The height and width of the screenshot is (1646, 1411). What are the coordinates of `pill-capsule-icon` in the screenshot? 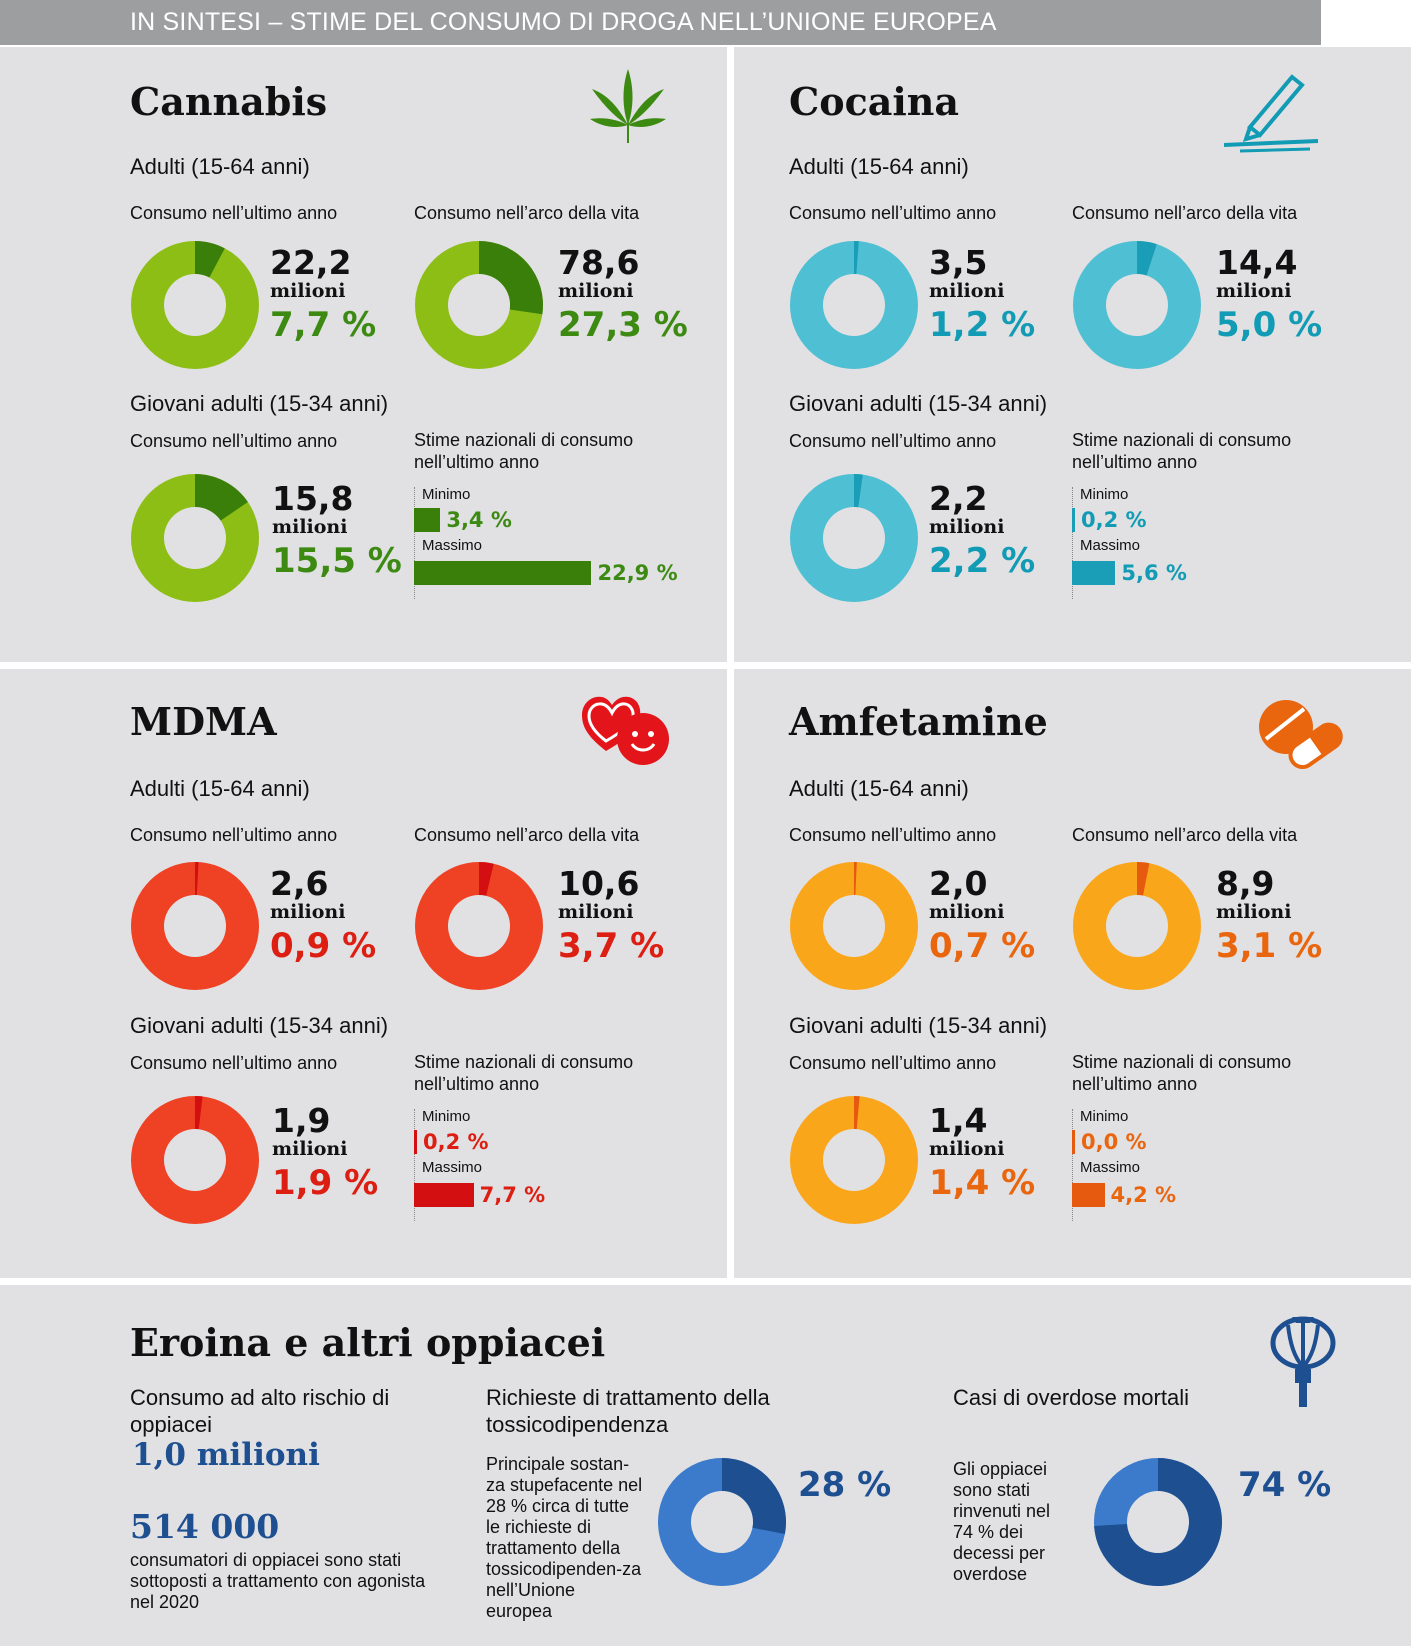 It's located at (1301, 735).